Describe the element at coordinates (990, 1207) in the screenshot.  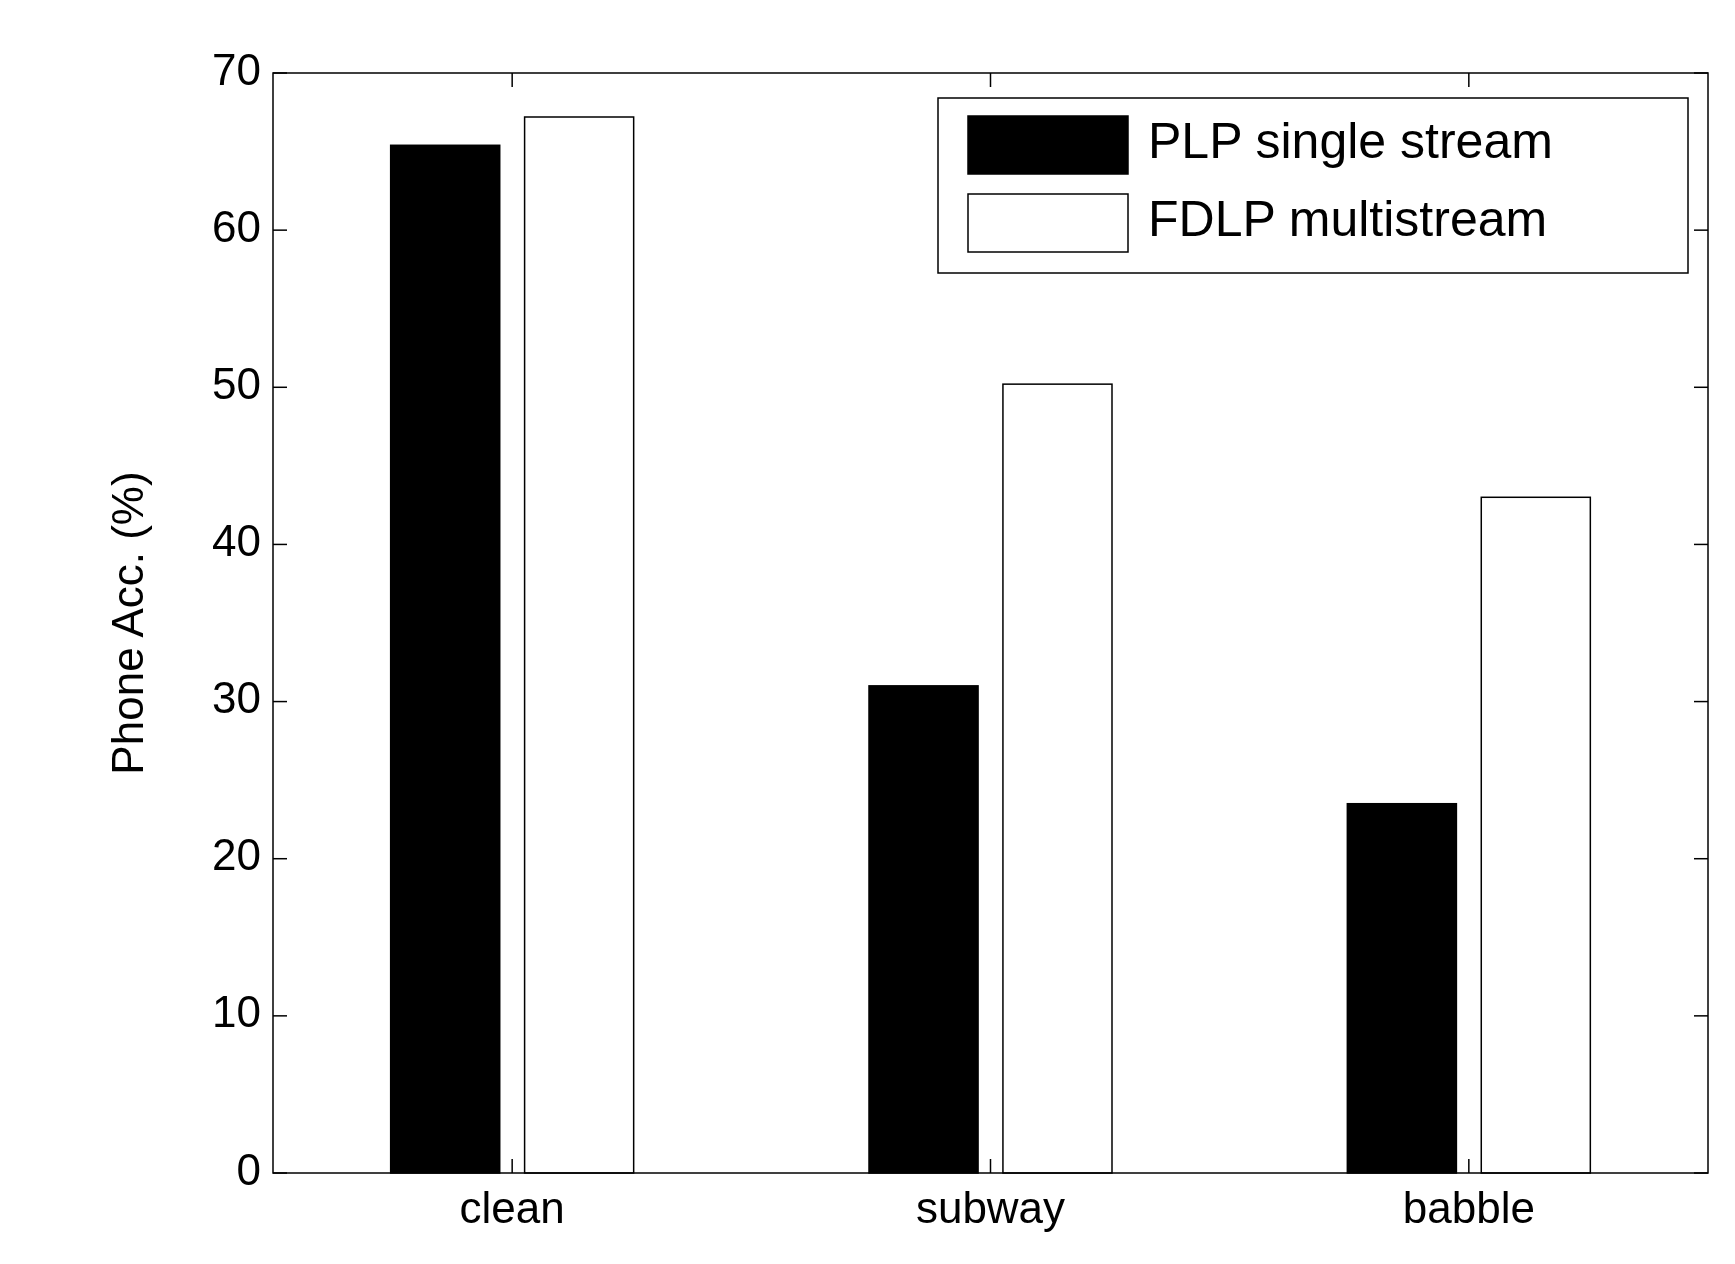
I see `x-tick-label: subway` at that location.